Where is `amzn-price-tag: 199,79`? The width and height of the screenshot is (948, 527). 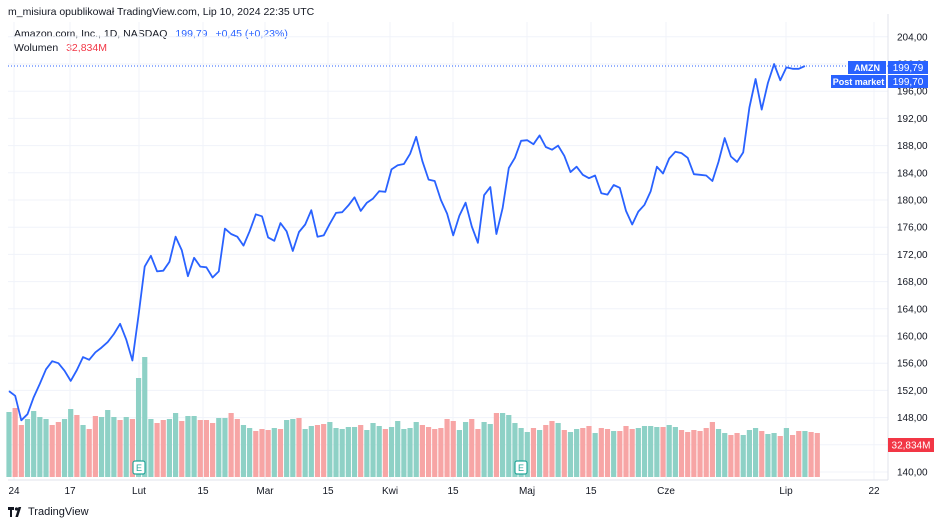 amzn-price-tag: 199,79 is located at coordinates (908, 68).